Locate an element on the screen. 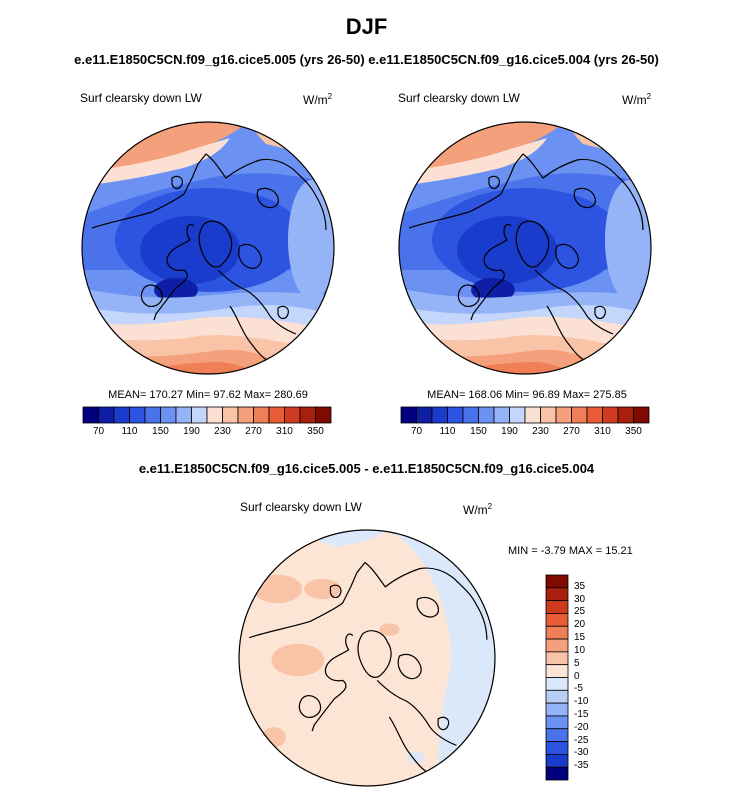 This screenshot has width=733, height=788. colorbar-tick-label: -5 is located at coordinates (578, 689).